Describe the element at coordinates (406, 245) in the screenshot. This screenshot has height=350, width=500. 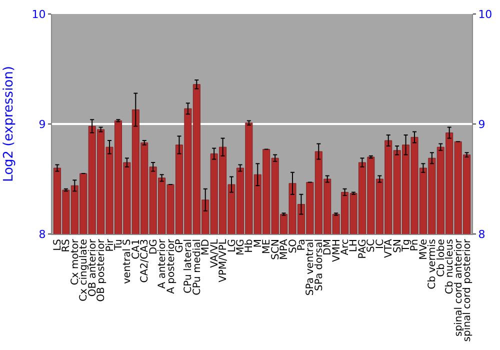
I see `x-tick-label: Tg` at that location.